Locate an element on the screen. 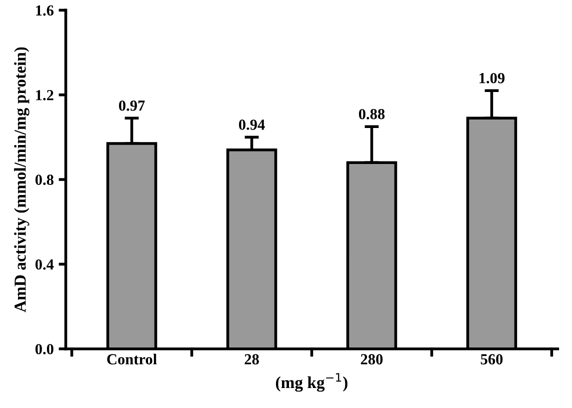 This screenshot has width=572, height=408. y-tick-label: 0.4 is located at coordinates (44, 264).